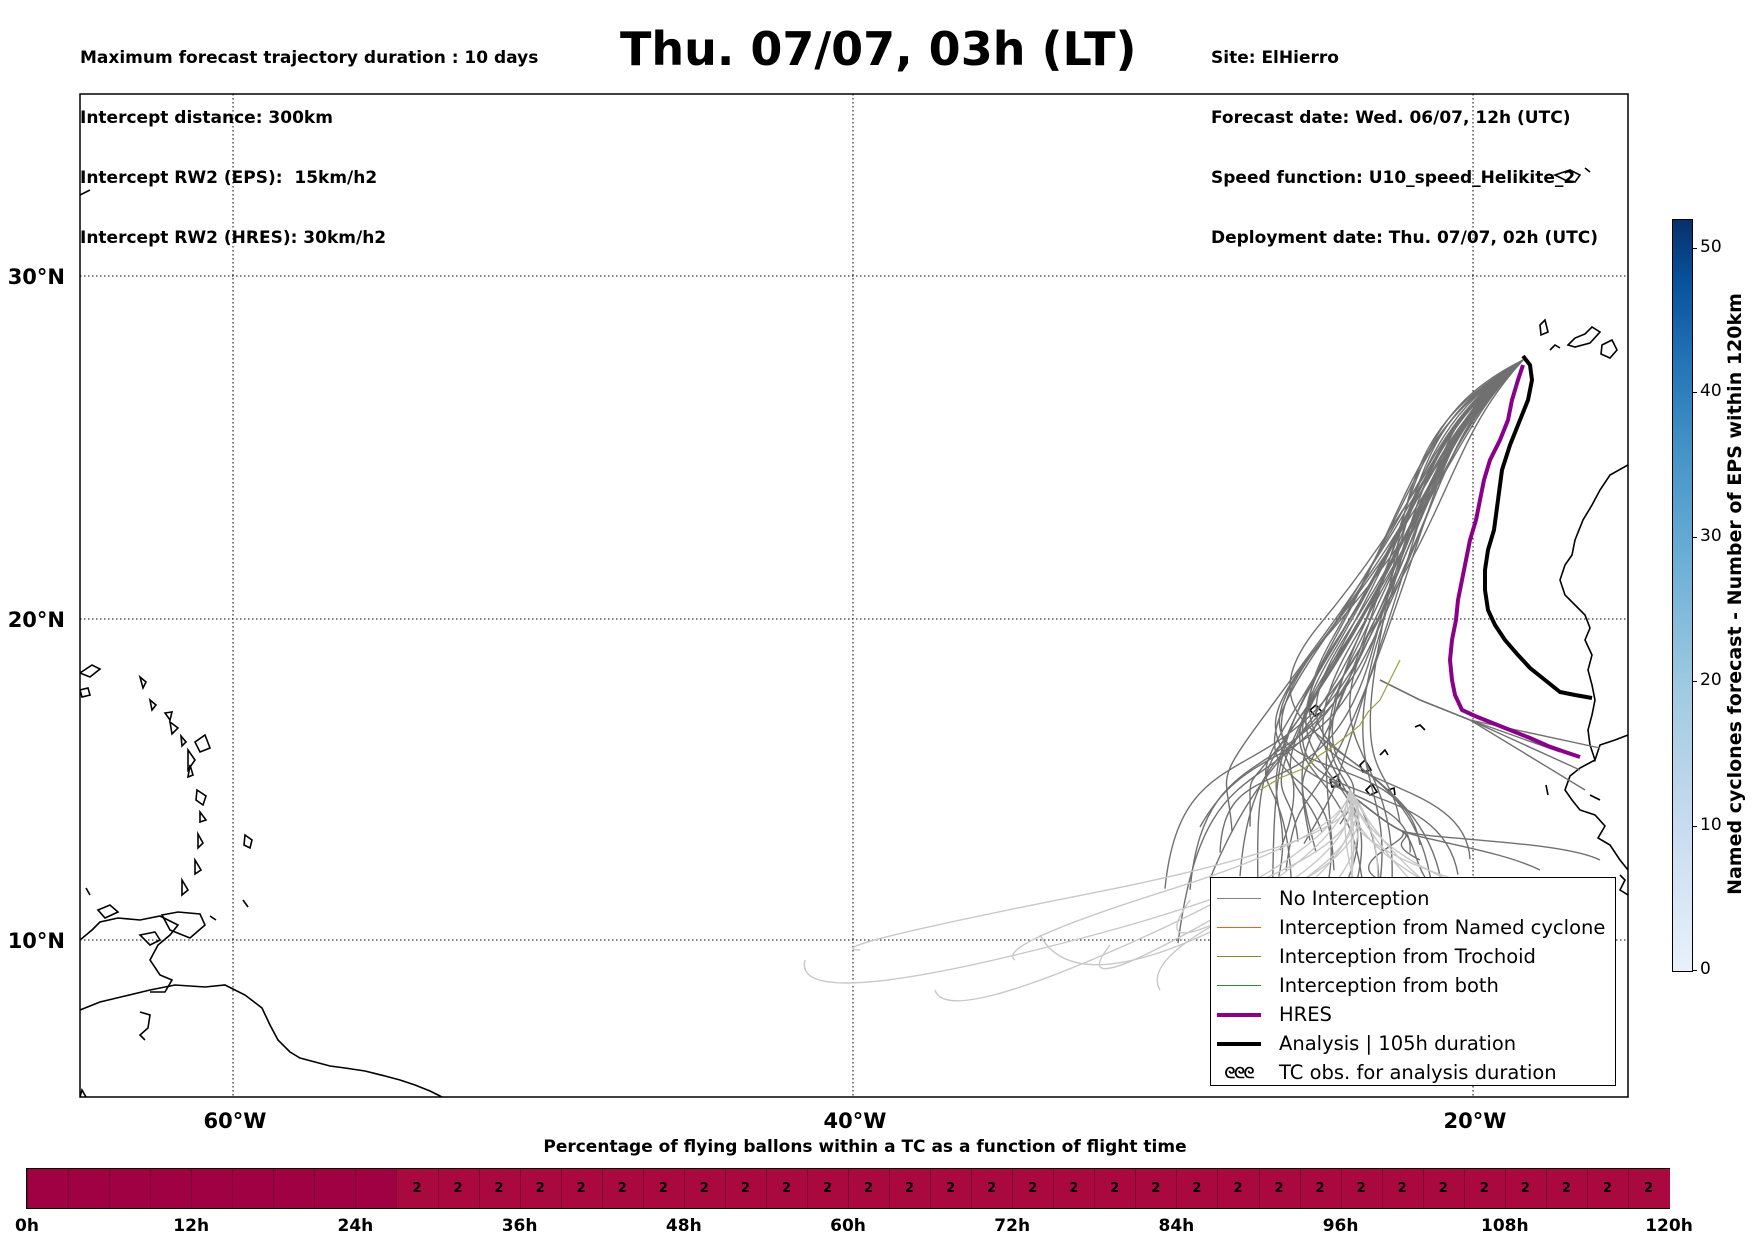 This screenshot has height=1241, width=1752. What do you see at coordinates (1391, 118) in the screenshot?
I see `site-line: Forecast date: Wed. 06/07, 12h (UTC)` at bounding box center [1391, 118].